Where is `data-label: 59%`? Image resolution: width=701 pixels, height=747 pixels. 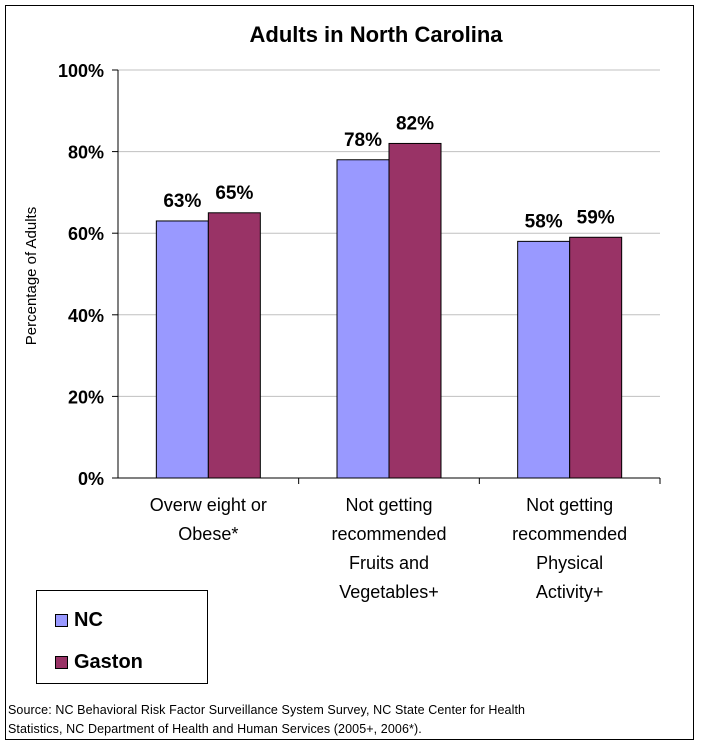 data-label: 59% is located at coordinates (596, 217).